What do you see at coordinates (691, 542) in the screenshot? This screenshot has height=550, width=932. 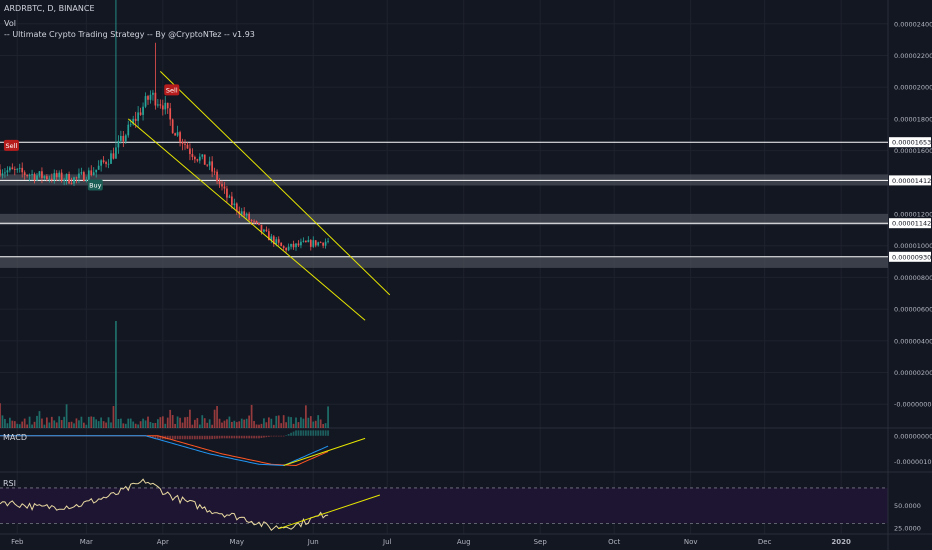 I see `x-tick-label: Nov` at bounding box center [691, 542].